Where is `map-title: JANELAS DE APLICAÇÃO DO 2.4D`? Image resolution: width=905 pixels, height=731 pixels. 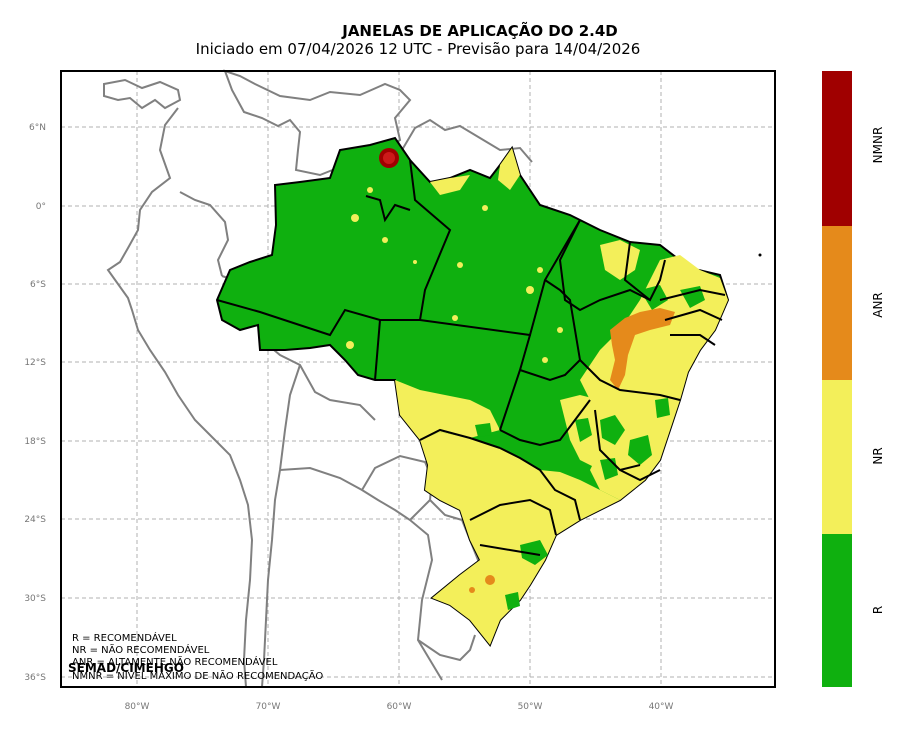
map-title: JANELAS DE APLICAÇÃO DO 2.4D is located at coordinates (480, 31).